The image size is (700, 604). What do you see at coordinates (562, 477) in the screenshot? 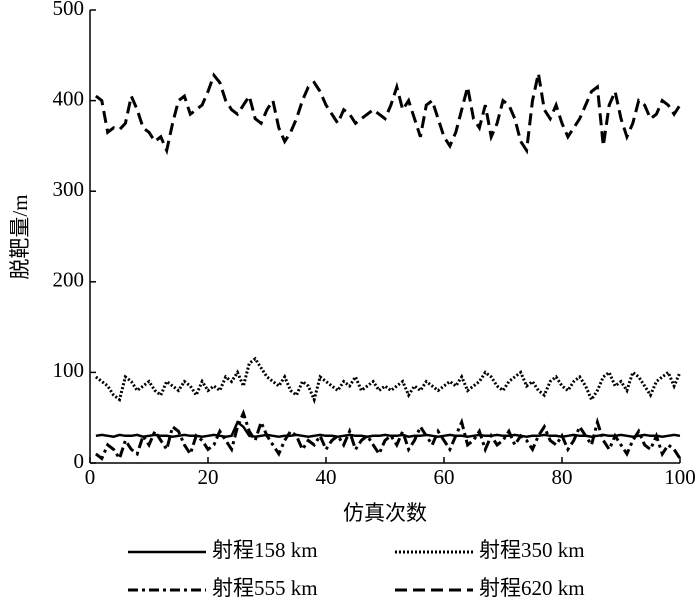
I see `x-tick-label: 80` at bounding box center [562, 477].